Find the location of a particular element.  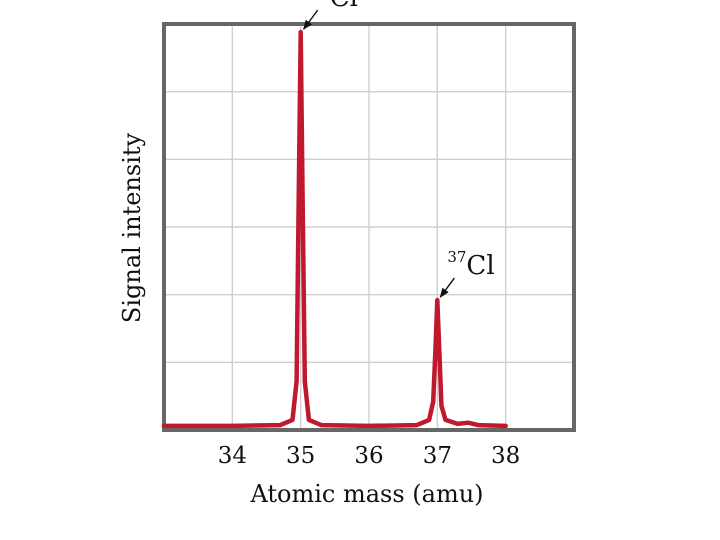

annotations: 35Cl37Cl is located at coordinates (399, 149).